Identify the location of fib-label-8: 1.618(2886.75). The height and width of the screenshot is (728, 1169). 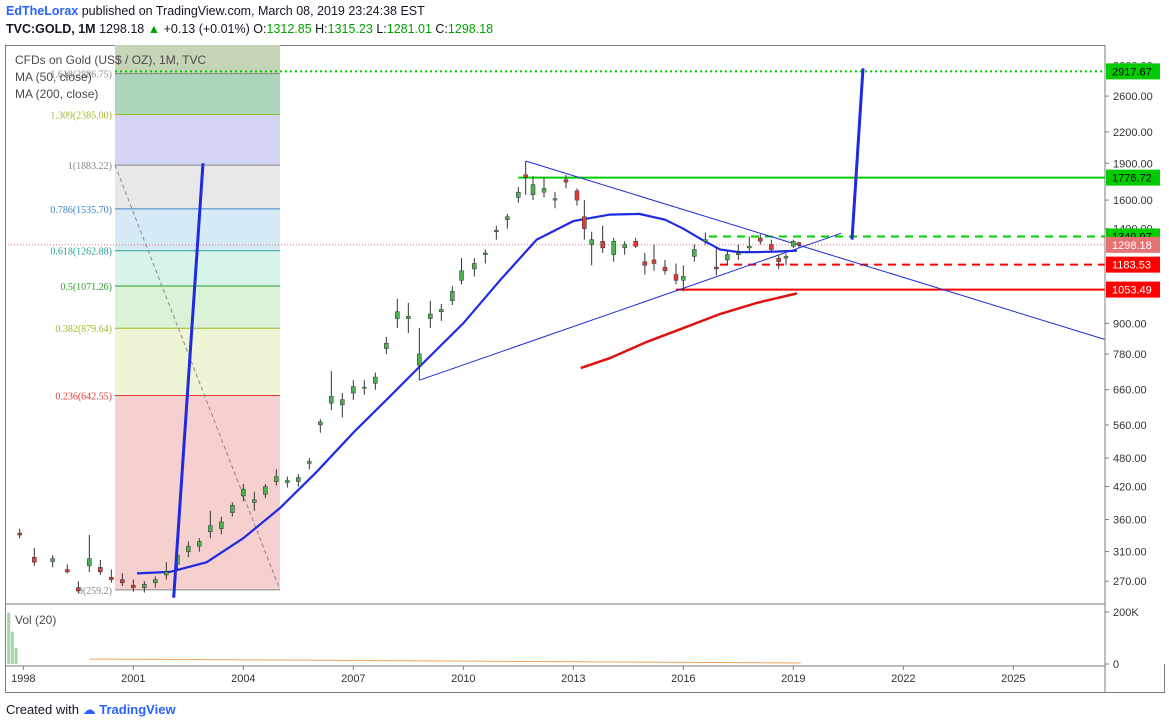
(81, 75).